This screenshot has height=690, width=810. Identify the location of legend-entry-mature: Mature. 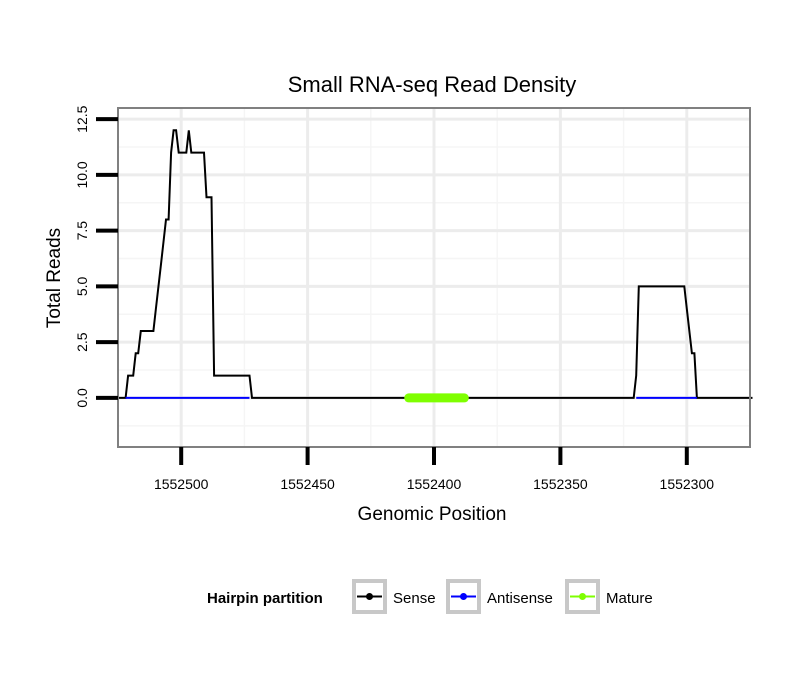
(609, 596).